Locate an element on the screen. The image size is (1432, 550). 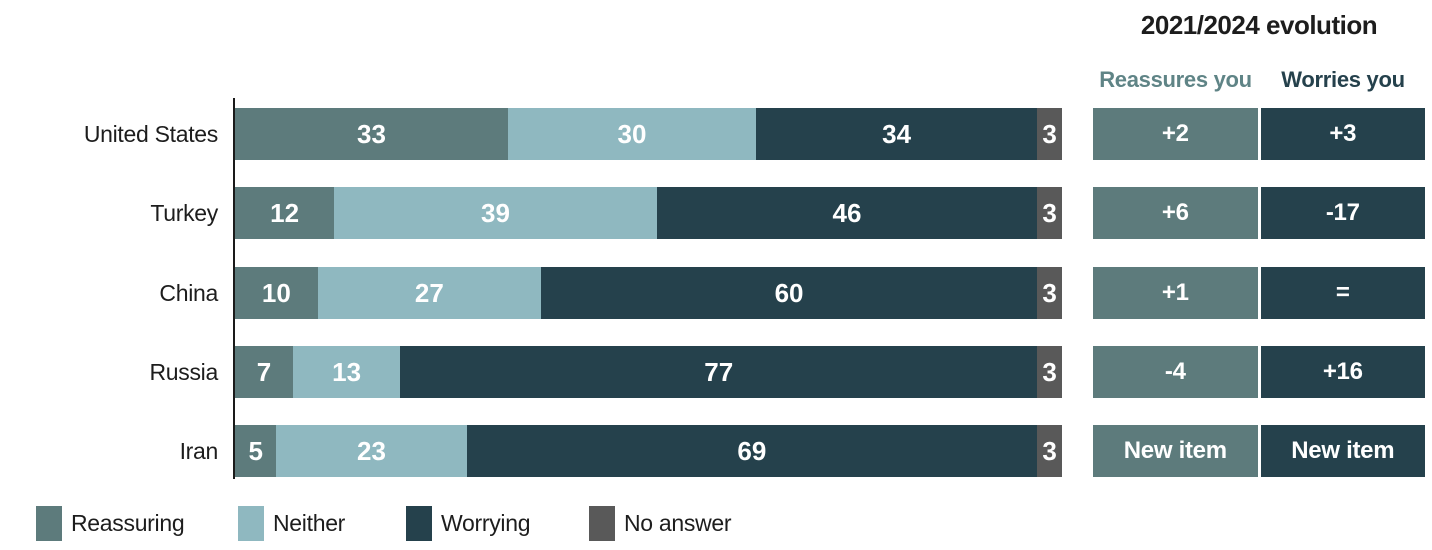
evolution-header-worries: Worries you is located at coordinates (1343, 79).